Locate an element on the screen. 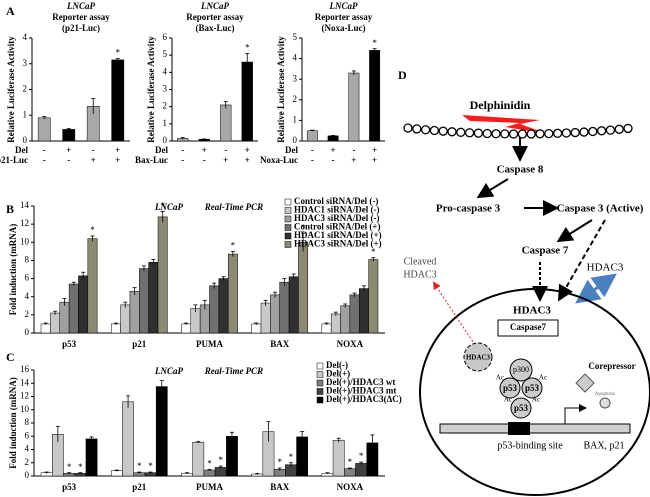 The width and height of the screenshot is (650, 497). legend-label: HDAC3 siRNA/Del (-) is located at coordinates (337, 218).